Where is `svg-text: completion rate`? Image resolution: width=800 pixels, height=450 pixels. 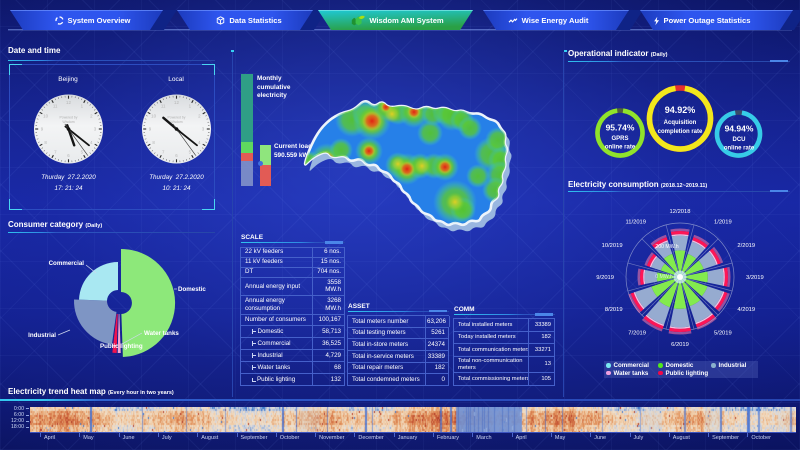 svg-text: completion rate is located at coordinates (680, 132).